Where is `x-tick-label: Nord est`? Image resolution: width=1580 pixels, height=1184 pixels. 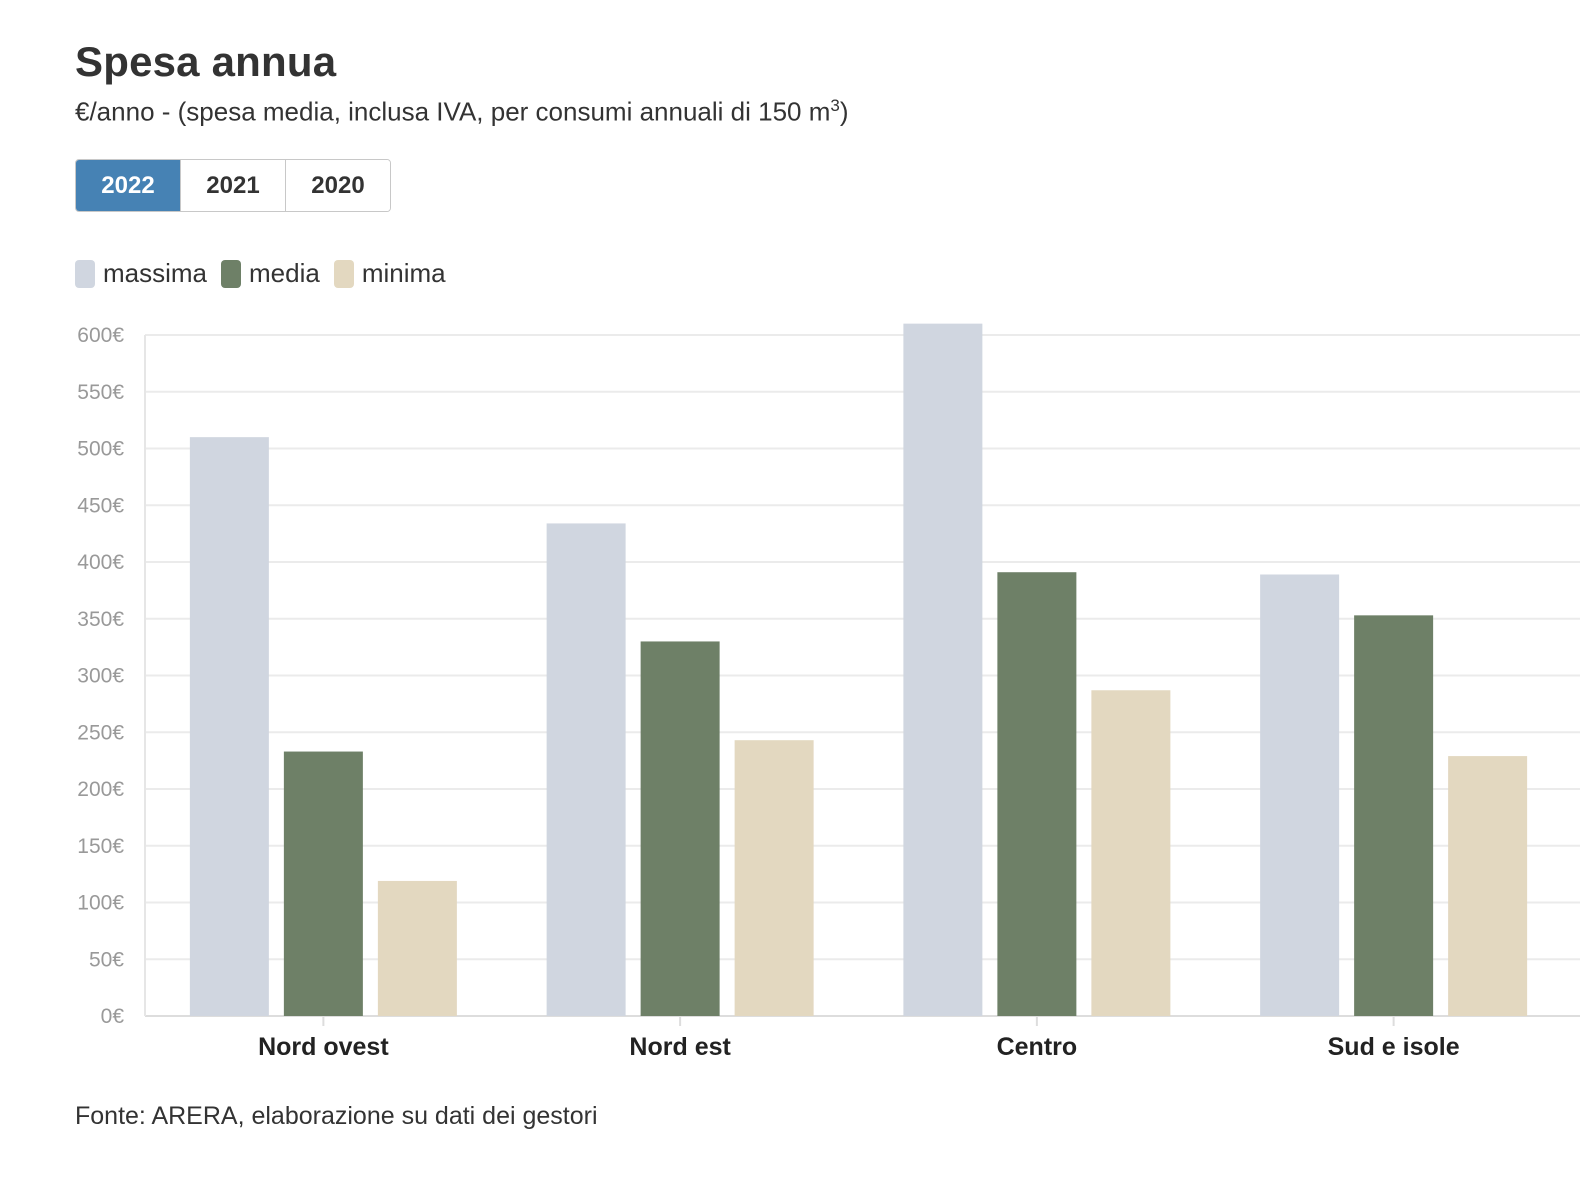 x-tick-label: Nord est is located at coordinates (680, 1047).